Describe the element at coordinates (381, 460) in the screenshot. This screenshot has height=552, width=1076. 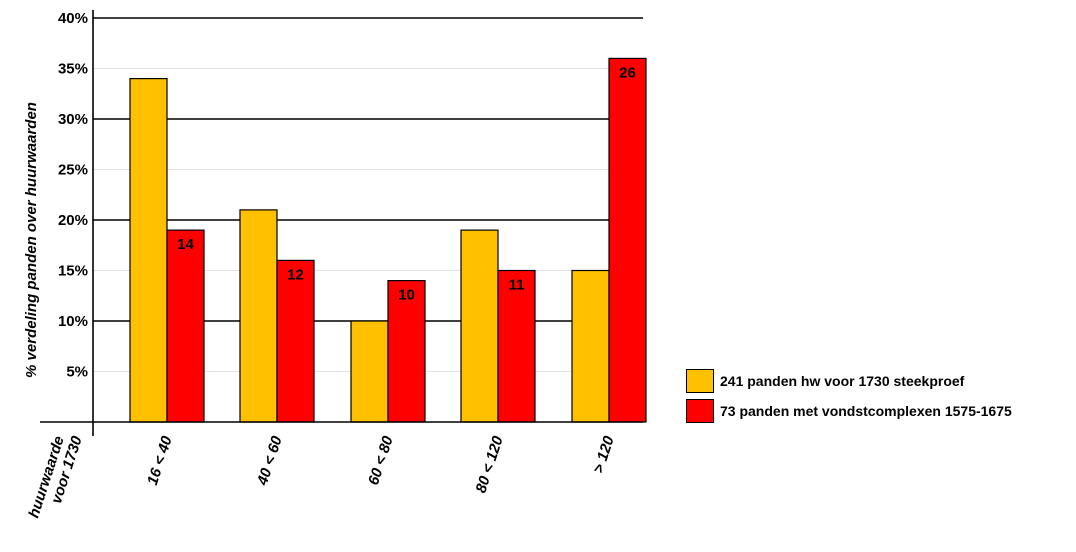
I see `x-category-label-3: 60 < 80` at that location.